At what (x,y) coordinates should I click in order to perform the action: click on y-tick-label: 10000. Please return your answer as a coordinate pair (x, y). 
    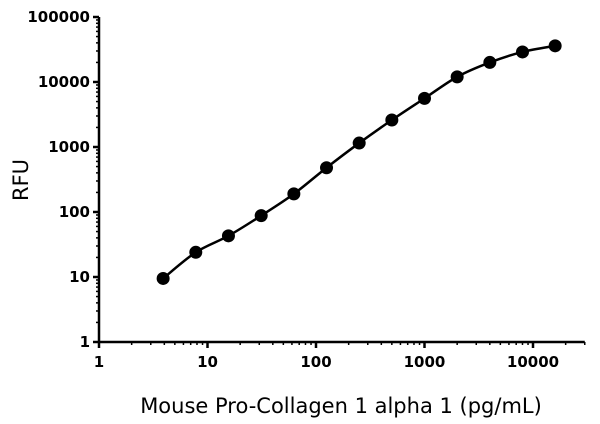
    Looking at the image, I should click on (64, 82).